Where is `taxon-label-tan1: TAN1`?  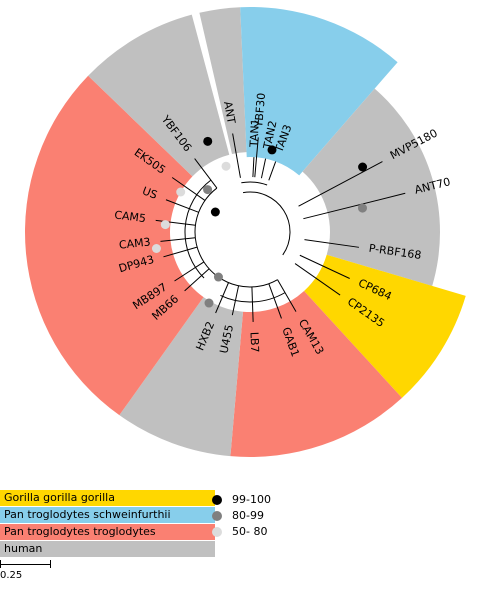 taxon-label-tan1: TAN1 is located at coordinates (254, 133).